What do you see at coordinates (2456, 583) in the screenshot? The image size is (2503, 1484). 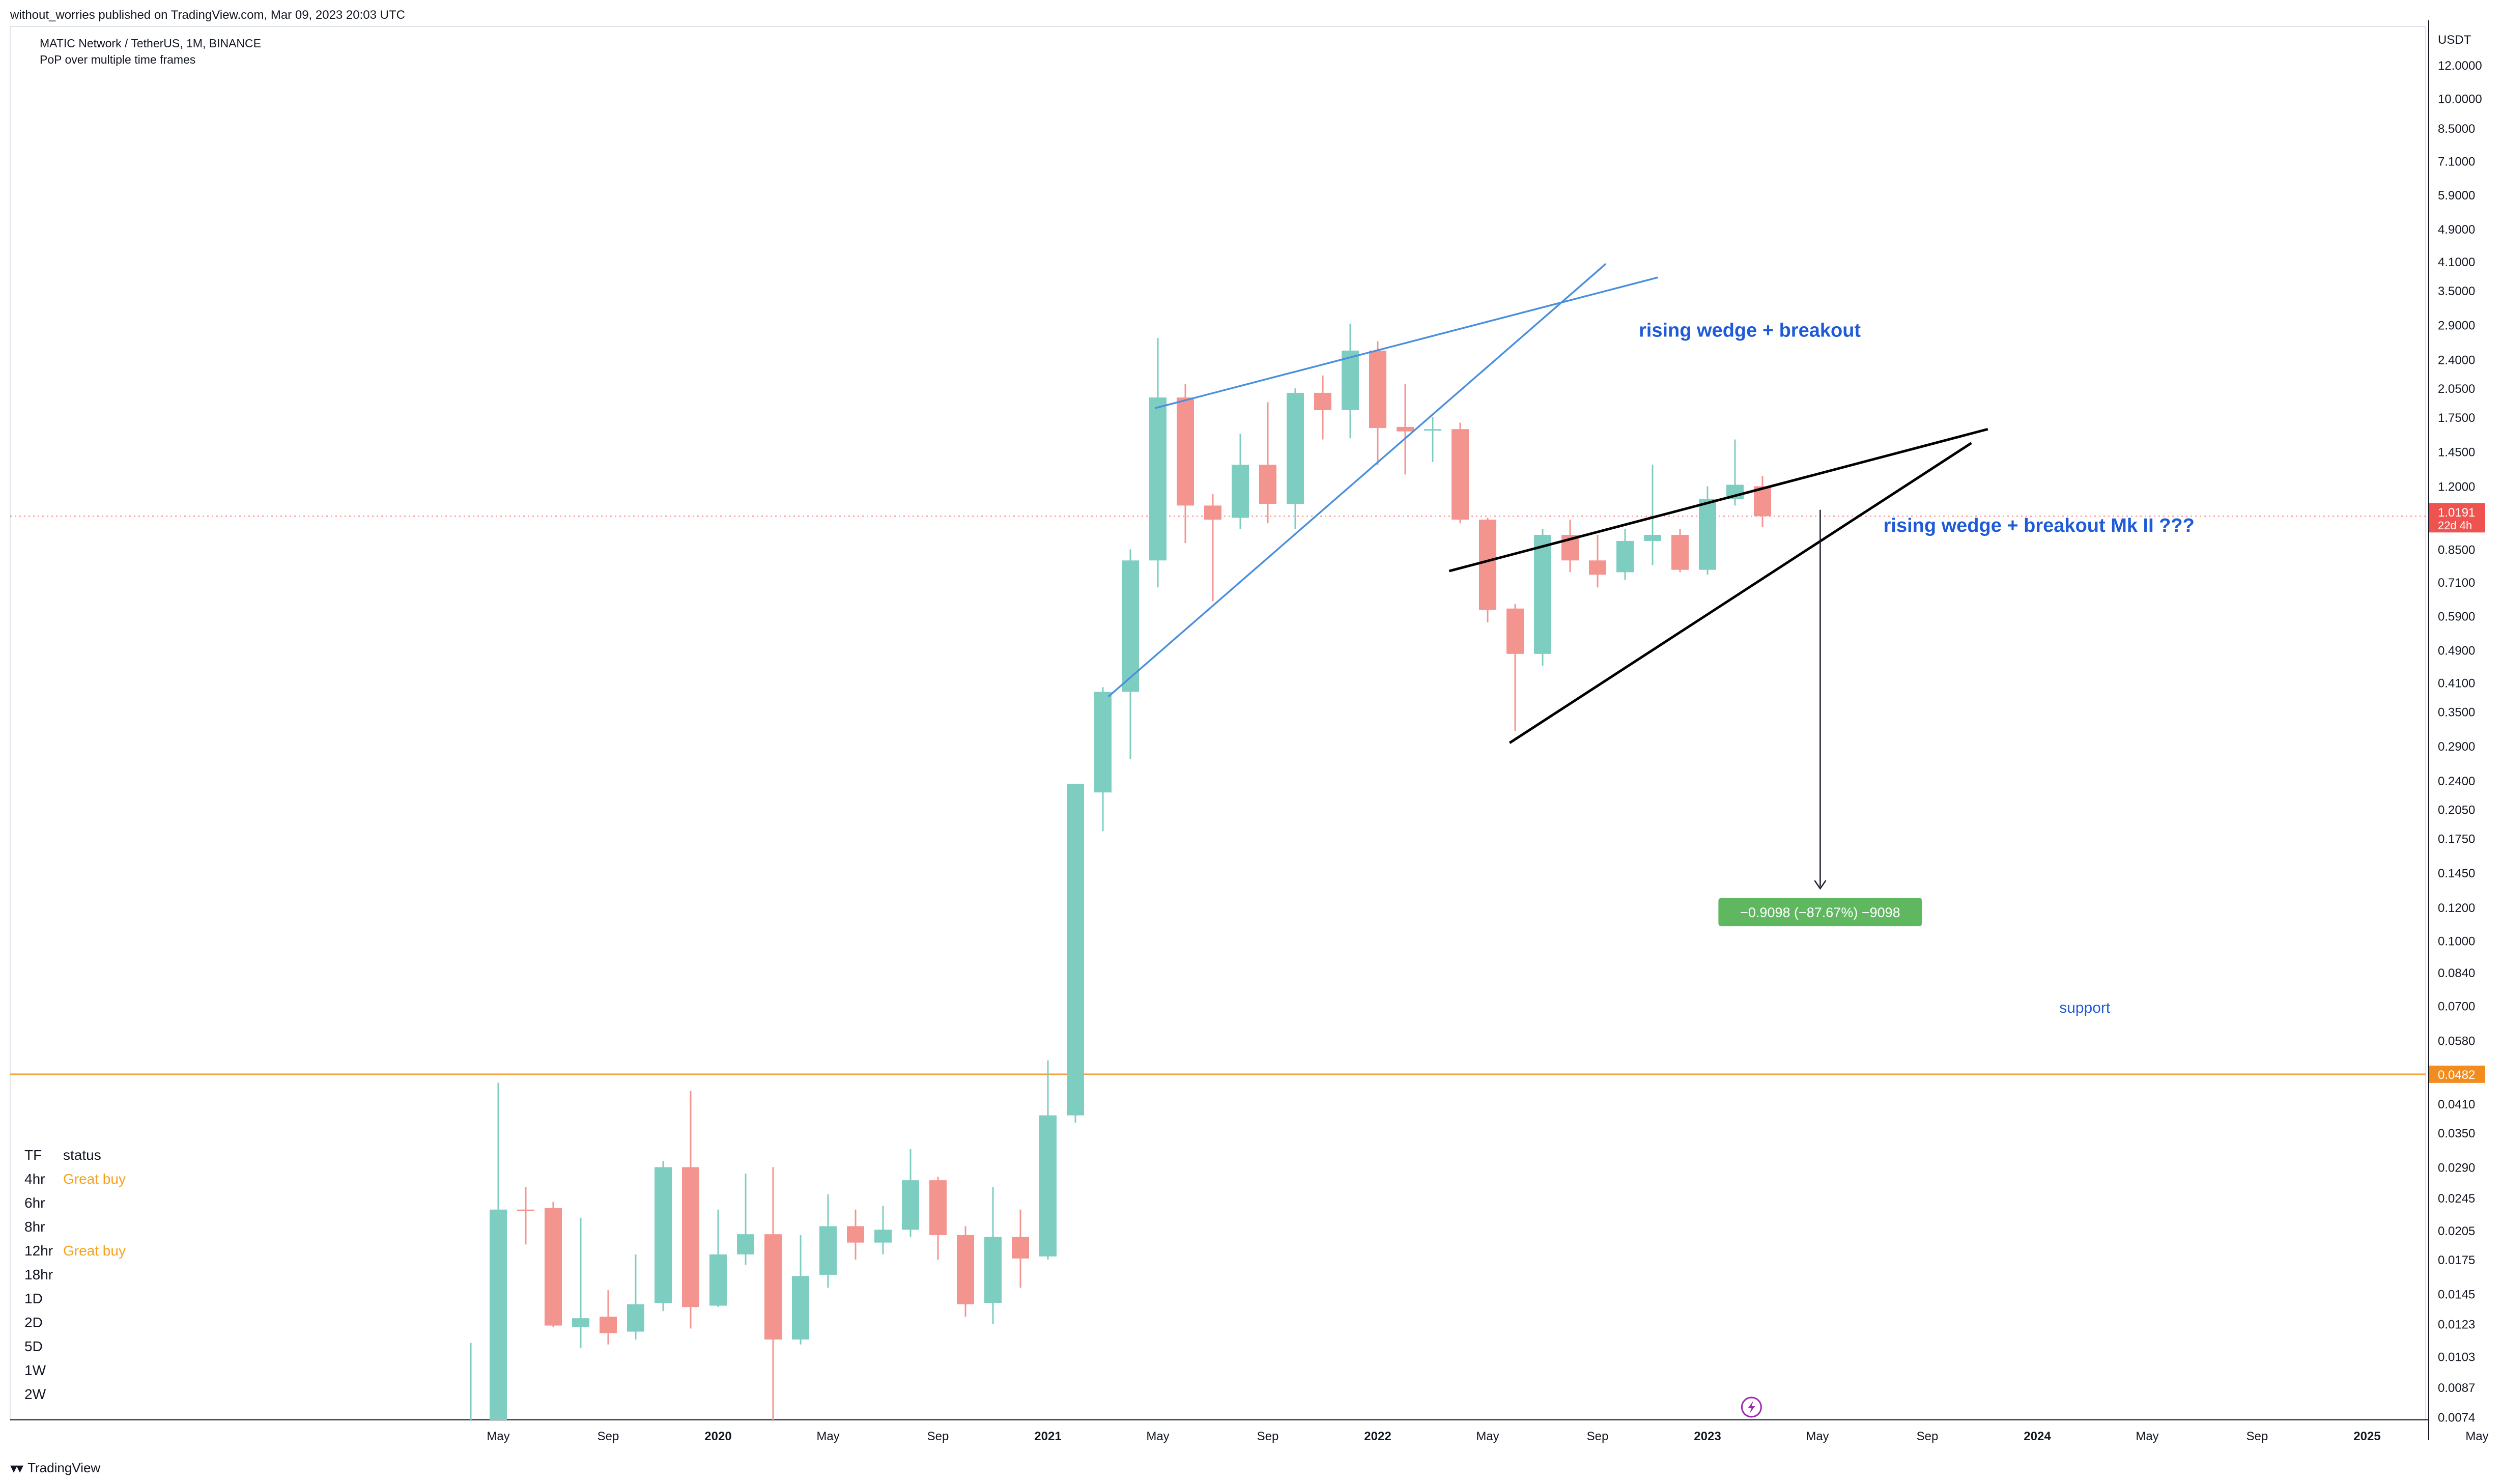 I see `price-tick-label: 0.7100` at bounding box center [2456, 583].